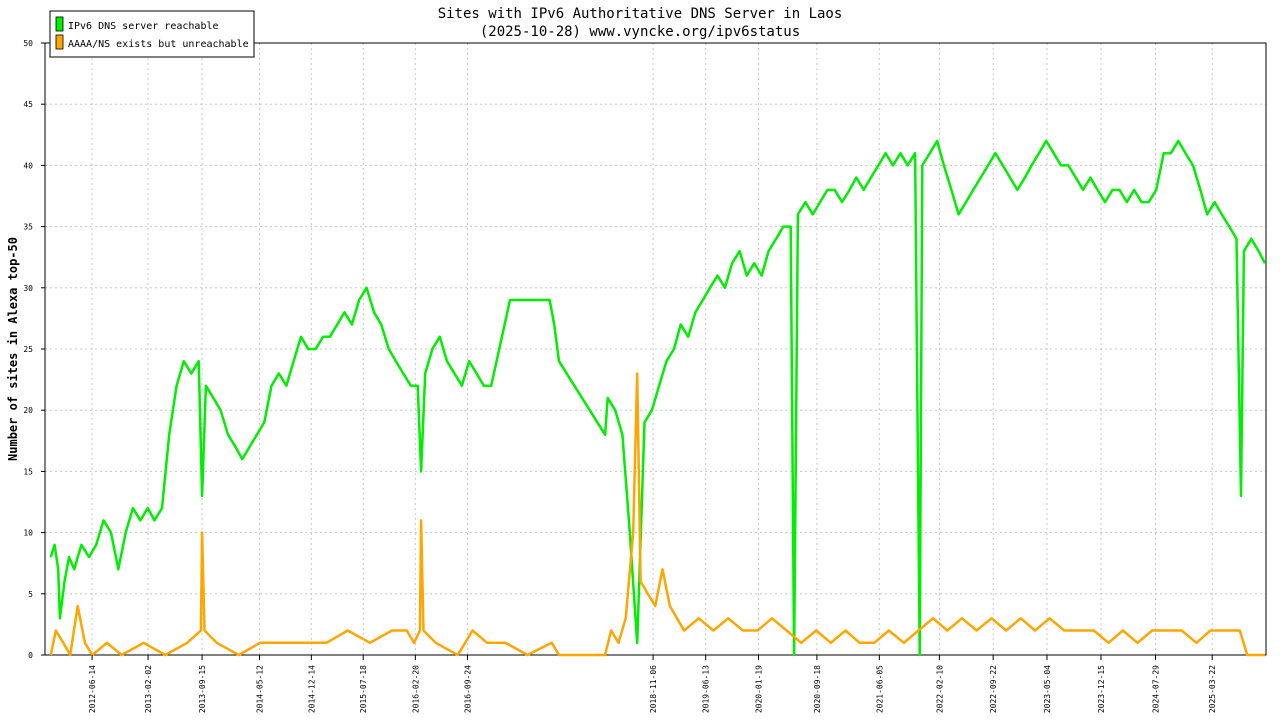  I want to click on y-tick-label: 10, so click(28, 533).